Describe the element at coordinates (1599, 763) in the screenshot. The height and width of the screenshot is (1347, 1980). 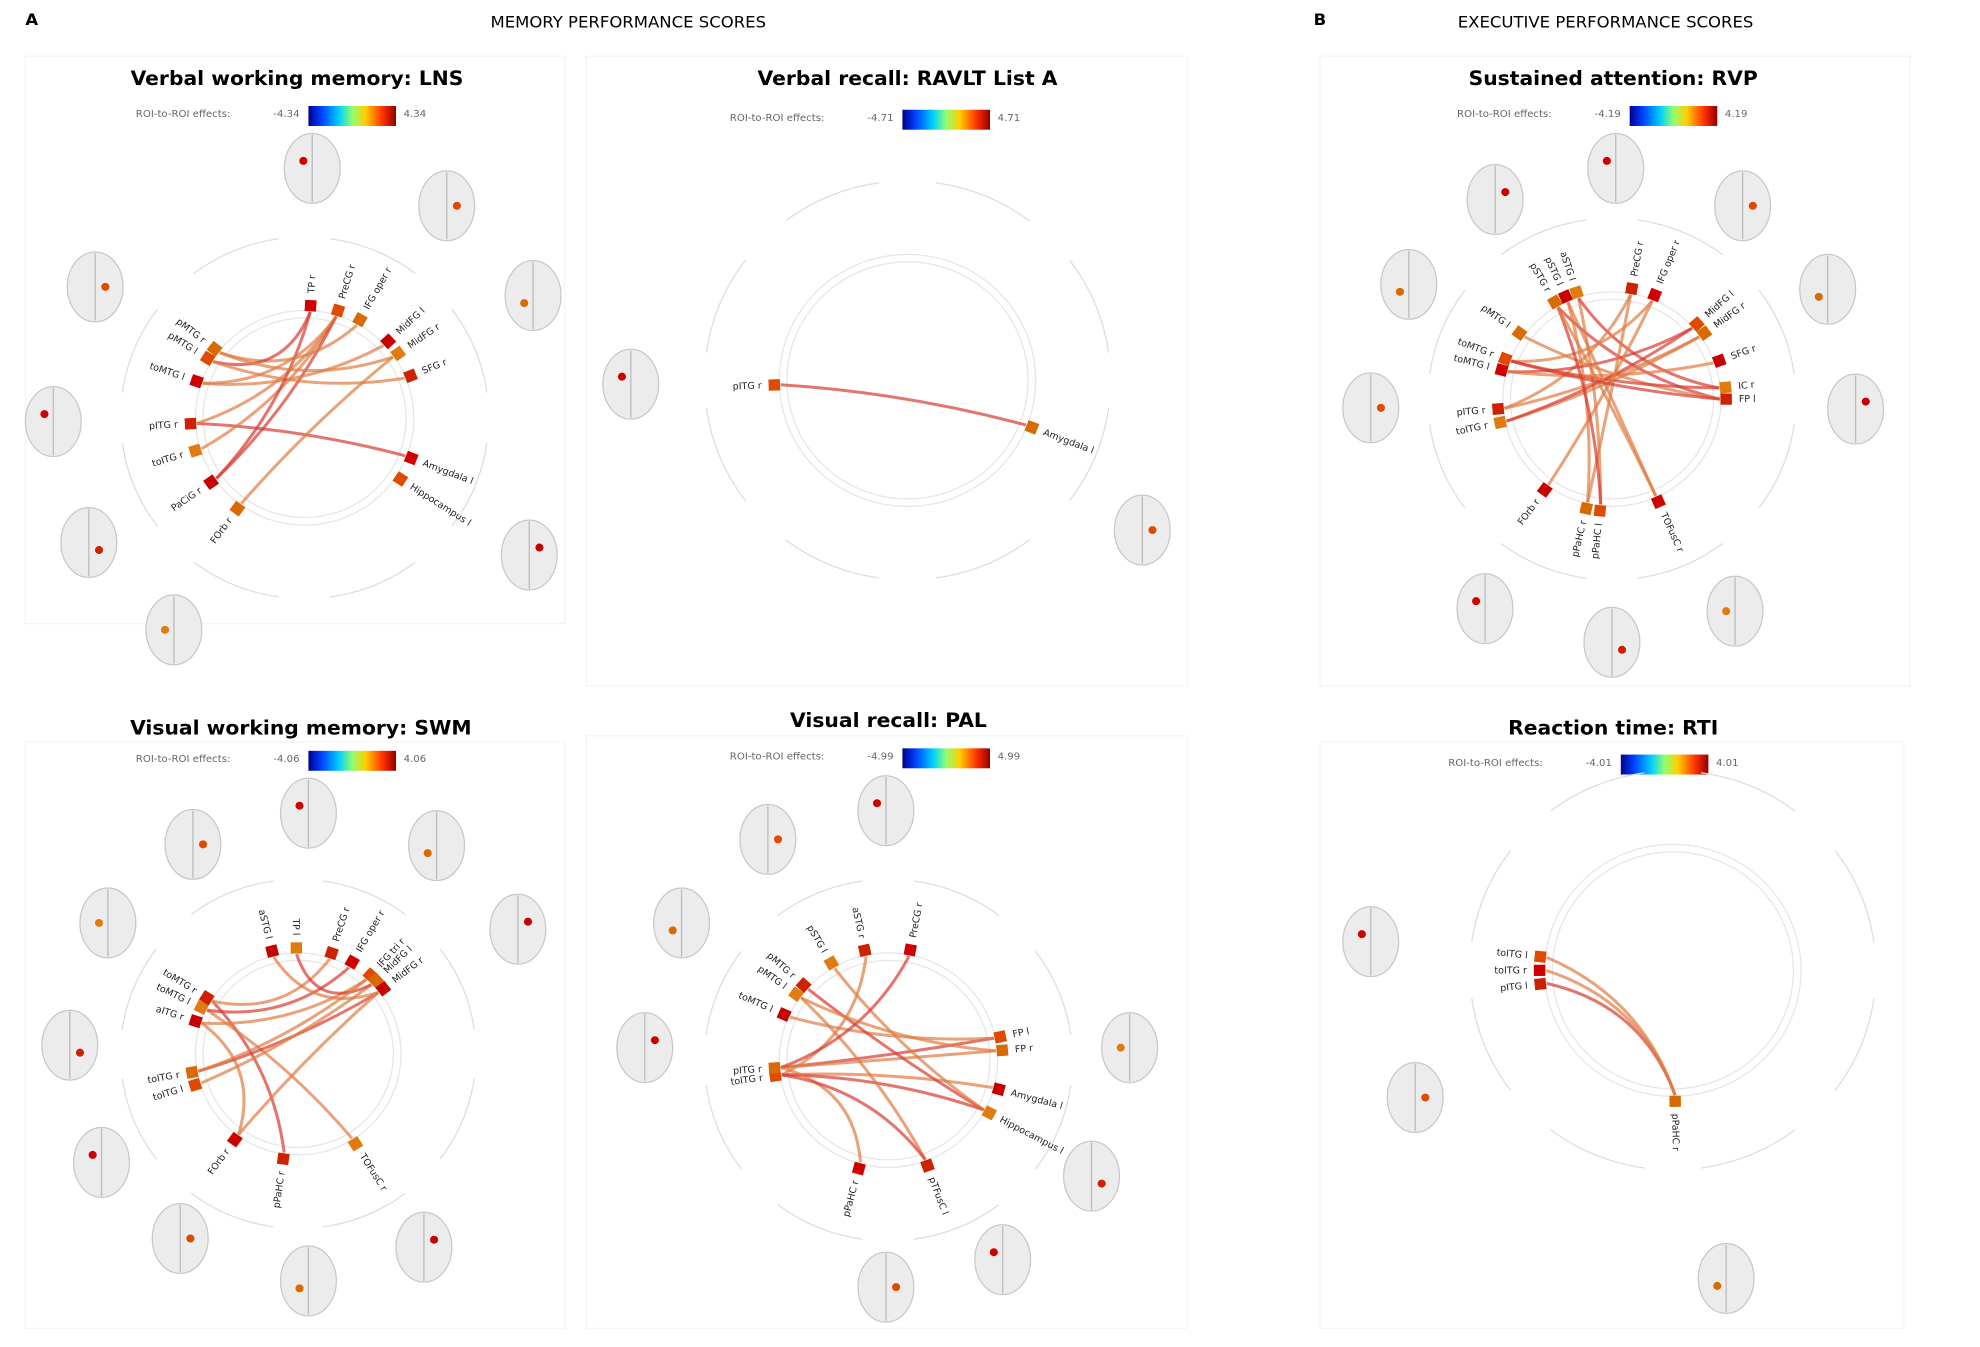
I see `colorbar-min: -4.01` at that location.